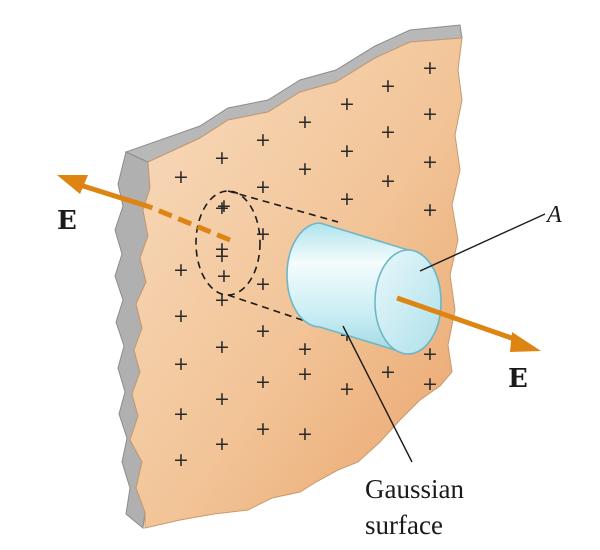  I want to click on field-label-left: E, so click(67, 221).